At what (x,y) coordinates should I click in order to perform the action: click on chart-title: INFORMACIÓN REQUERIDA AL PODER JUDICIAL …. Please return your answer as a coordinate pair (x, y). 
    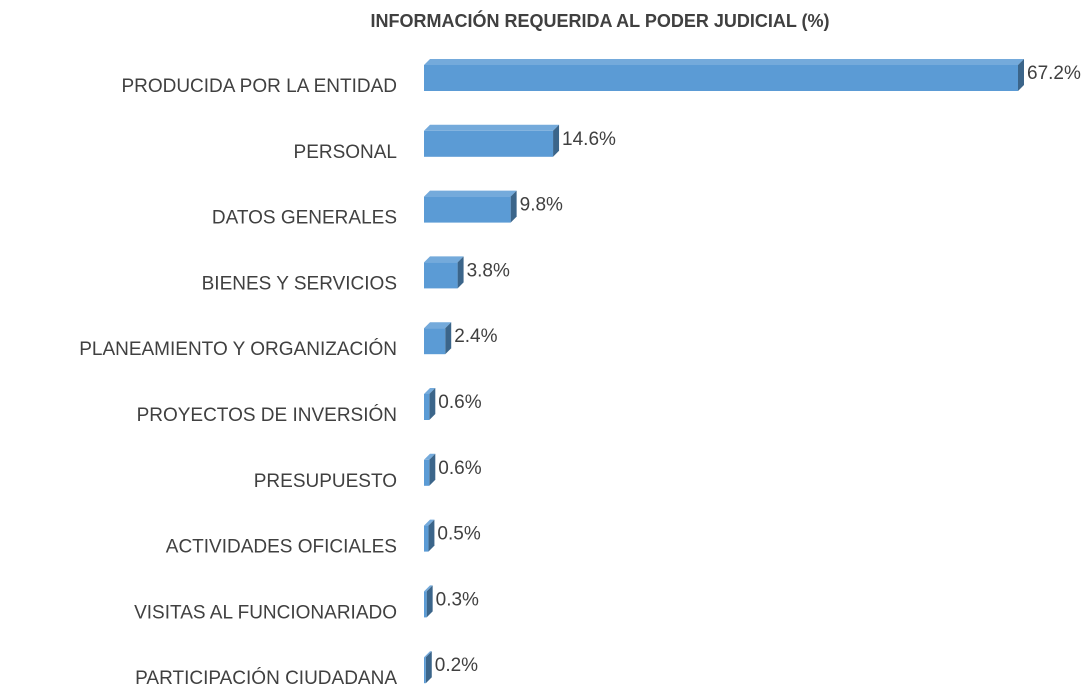
    Looking at the image, I should click on (599, 20).